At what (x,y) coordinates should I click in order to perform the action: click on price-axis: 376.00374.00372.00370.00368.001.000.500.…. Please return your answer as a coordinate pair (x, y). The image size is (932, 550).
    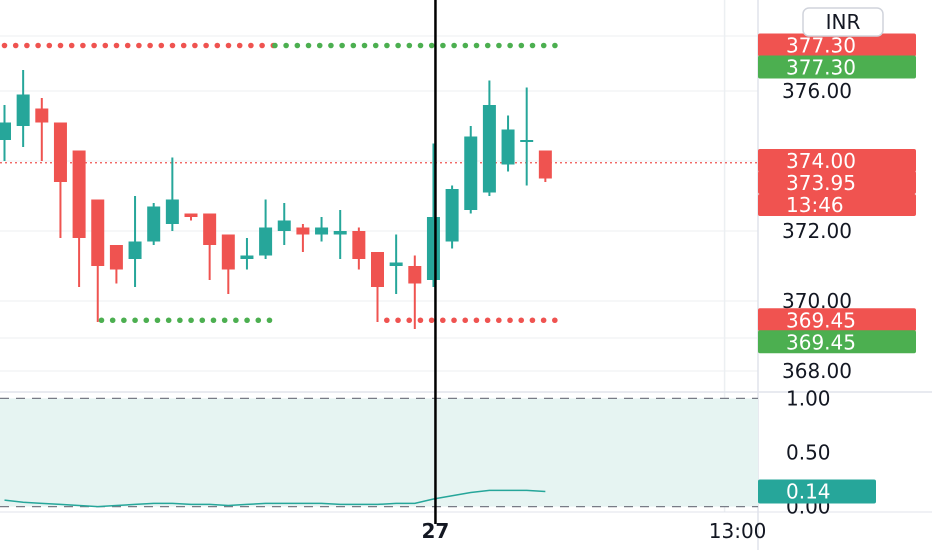
    Looking at the image, I should click on (817, 299).